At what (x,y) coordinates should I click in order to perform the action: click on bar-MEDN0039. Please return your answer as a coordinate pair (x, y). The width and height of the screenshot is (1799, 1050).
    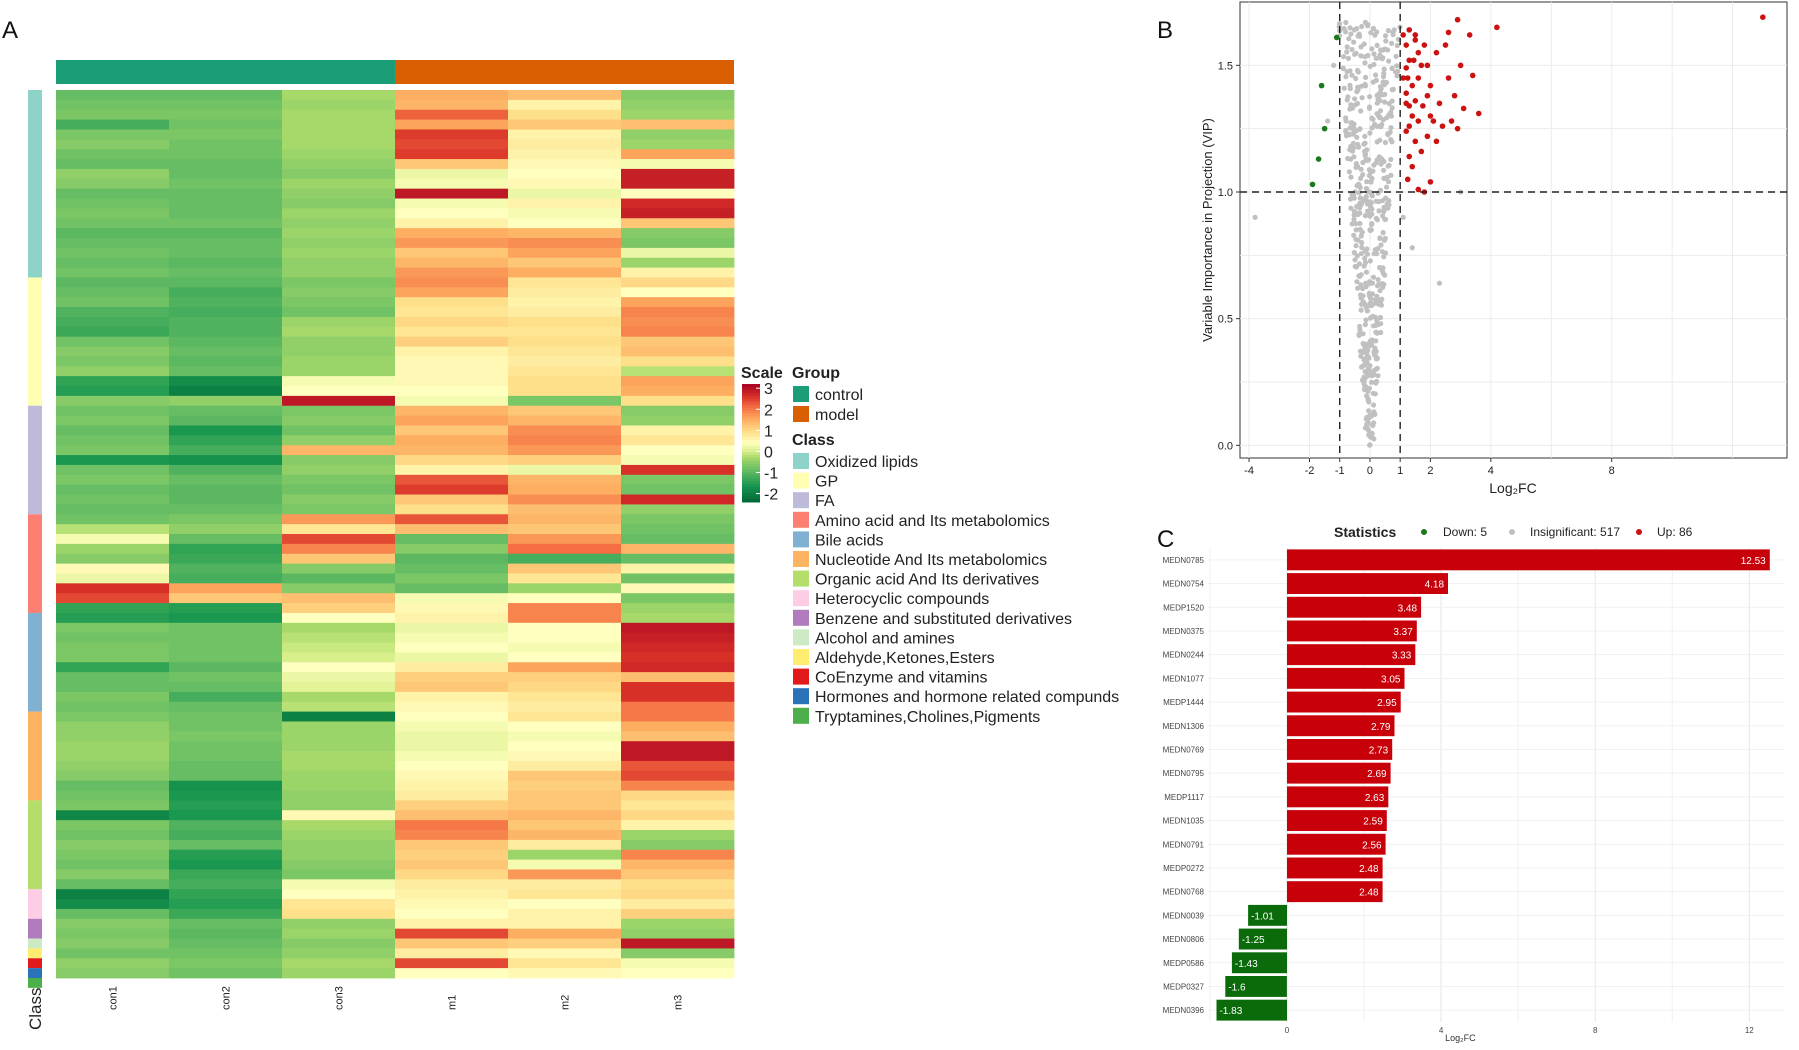
    Looking at the image, I should click on (1267, 915).